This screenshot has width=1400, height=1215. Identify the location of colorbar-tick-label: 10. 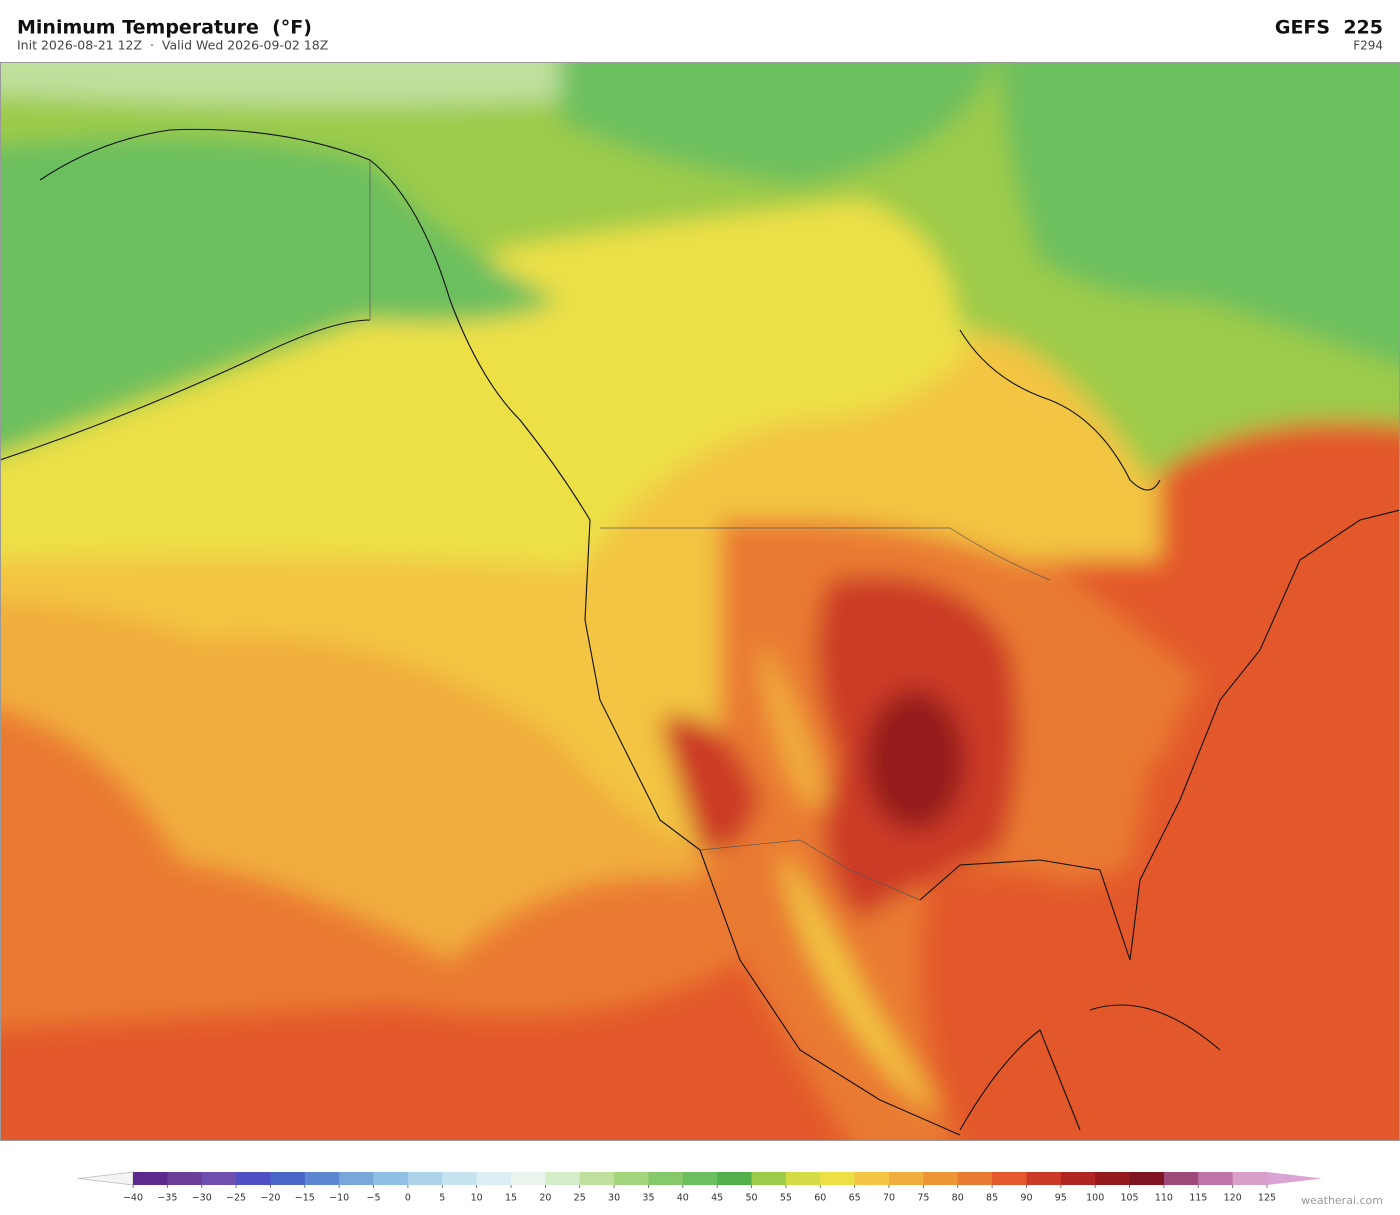
(477, 1198).